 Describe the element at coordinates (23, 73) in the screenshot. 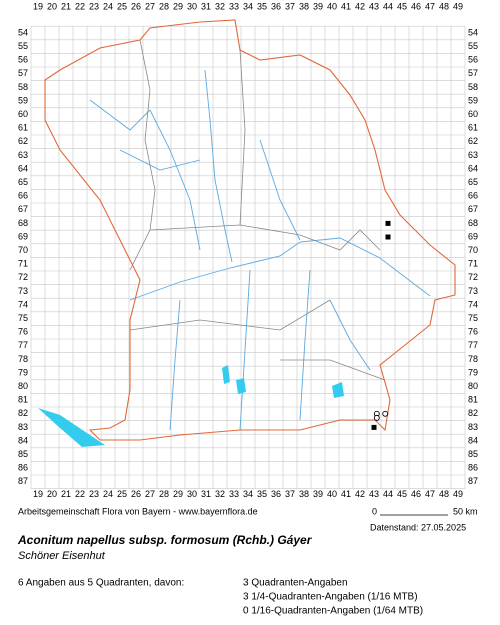

I see `row-label: 57` at that location.